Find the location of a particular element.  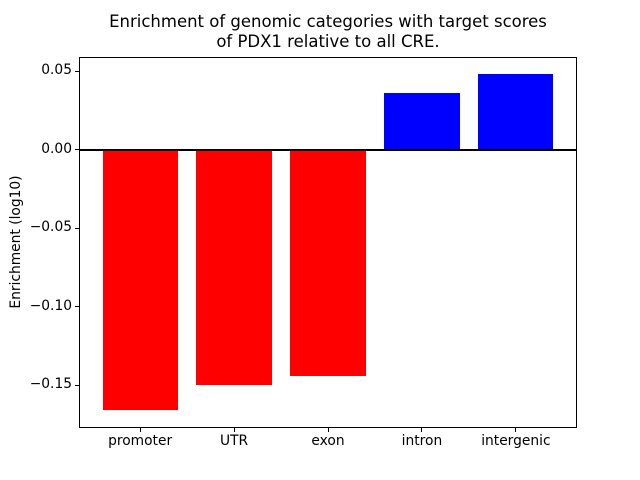

bar-intergenic is located at coordinates (516, 112).